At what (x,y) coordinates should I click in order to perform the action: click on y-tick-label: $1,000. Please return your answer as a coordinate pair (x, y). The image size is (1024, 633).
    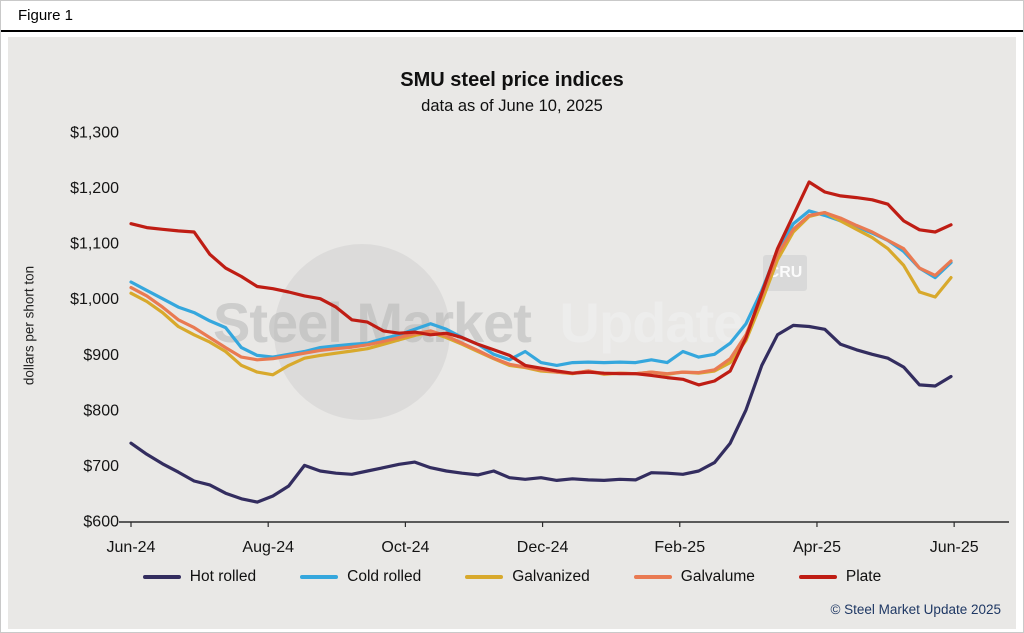
    Looking at the image, I should click on (94, 299).